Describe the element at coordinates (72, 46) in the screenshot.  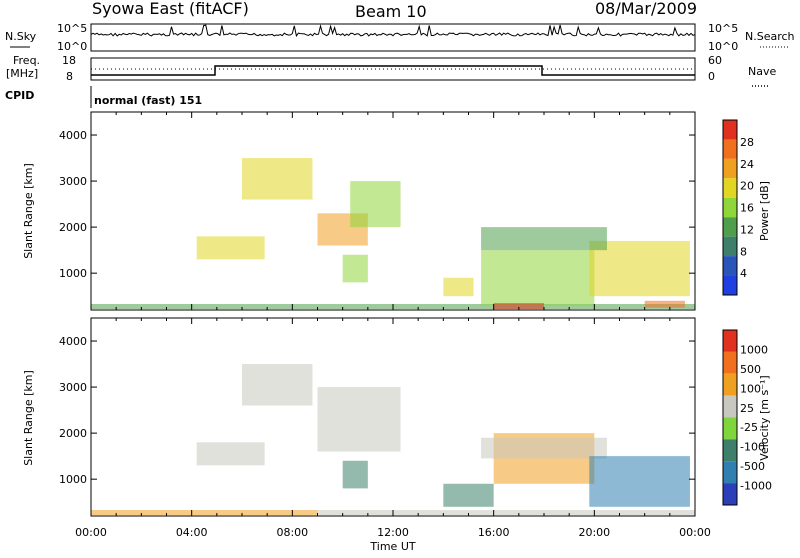
I see `noise-axis-bottom-left: 10^0` at that location.